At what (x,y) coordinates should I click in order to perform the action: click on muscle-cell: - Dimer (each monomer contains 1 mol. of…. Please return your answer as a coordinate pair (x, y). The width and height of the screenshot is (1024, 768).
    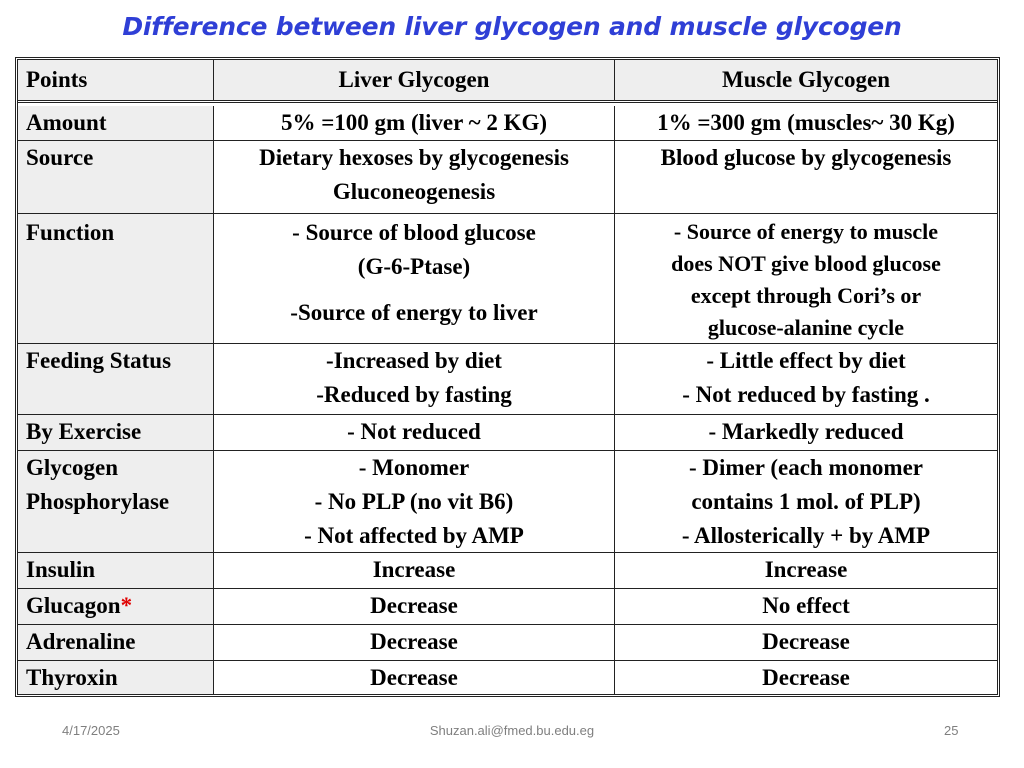
    Looking at the image, I should click on (806, 501).